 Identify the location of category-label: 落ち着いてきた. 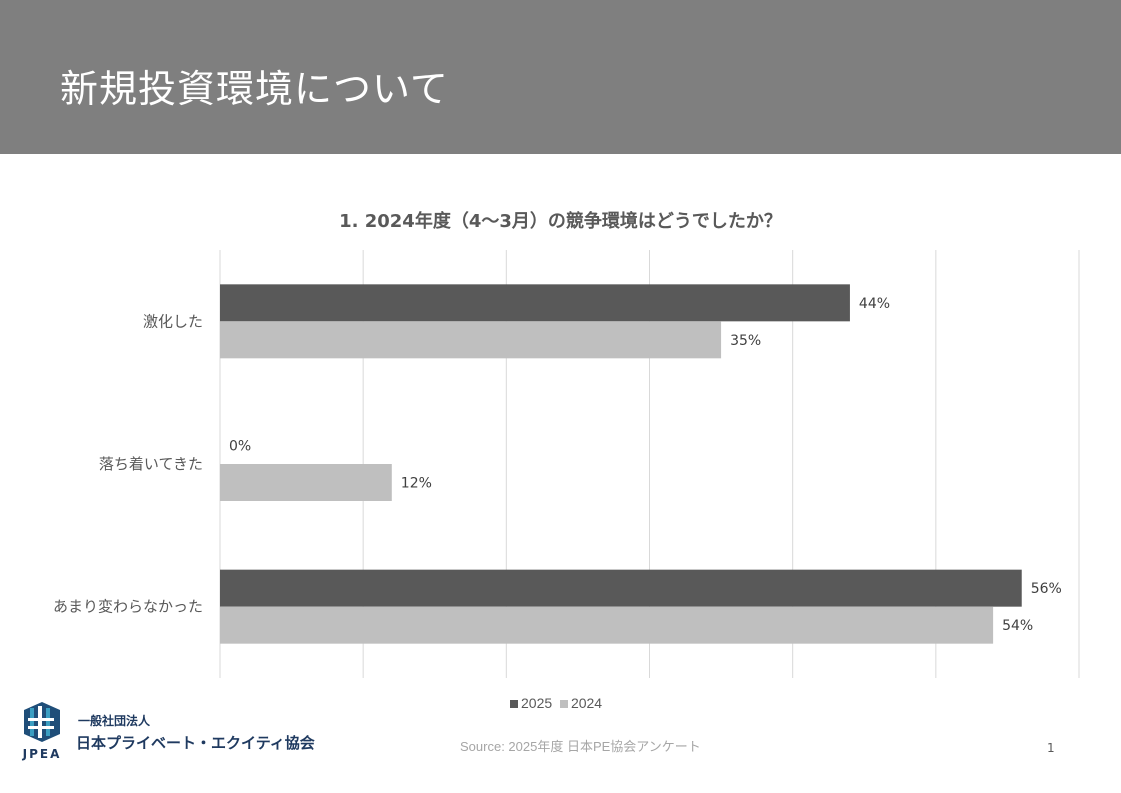
(151, 464).